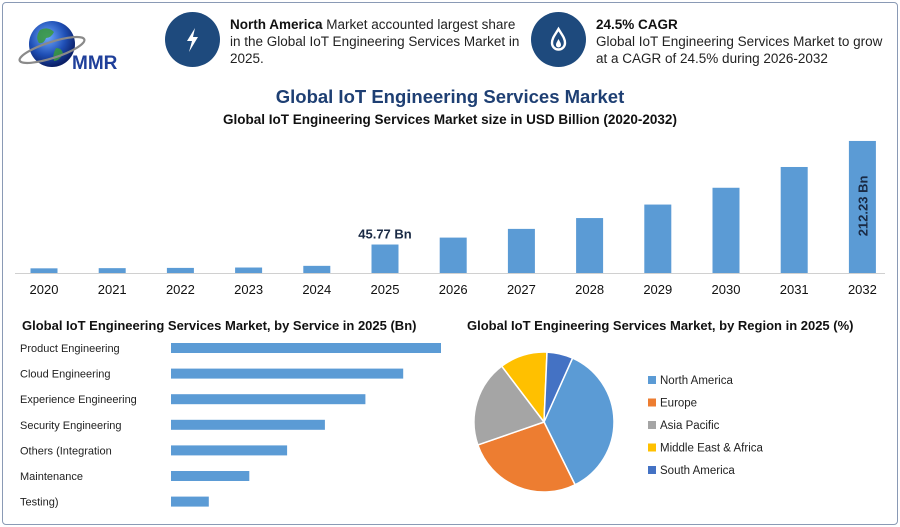 This screenshot has width=900, height=527. Describe the element at coordinates (658, 238) in the screenshot. I see `bar-2029` at that location.